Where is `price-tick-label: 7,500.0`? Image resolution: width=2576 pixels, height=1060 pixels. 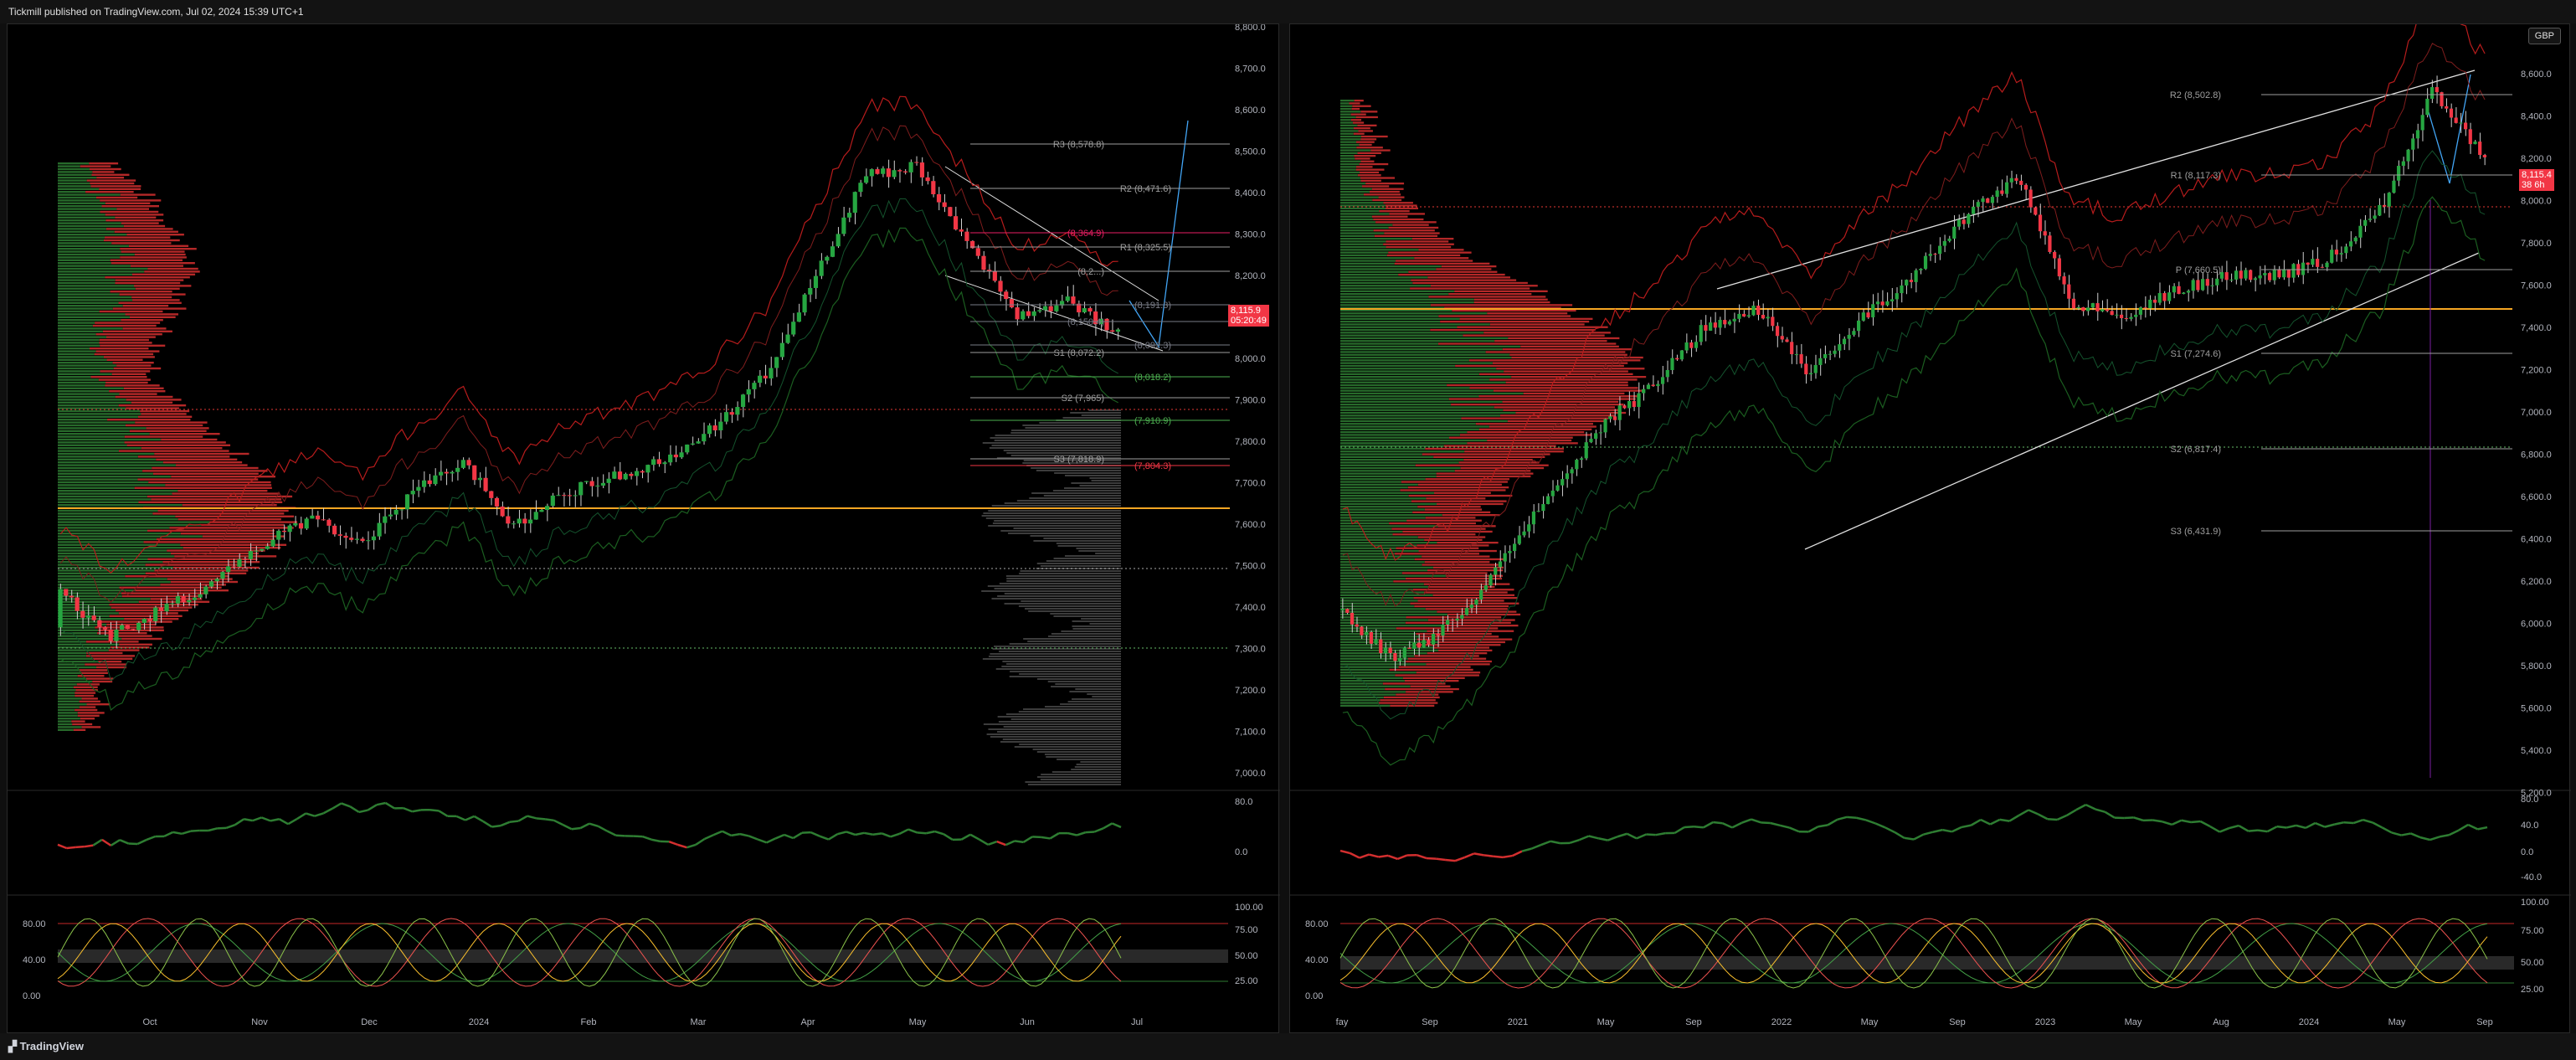
price-tick-label: 7,500.0 is located at coordinates (1250, 567).